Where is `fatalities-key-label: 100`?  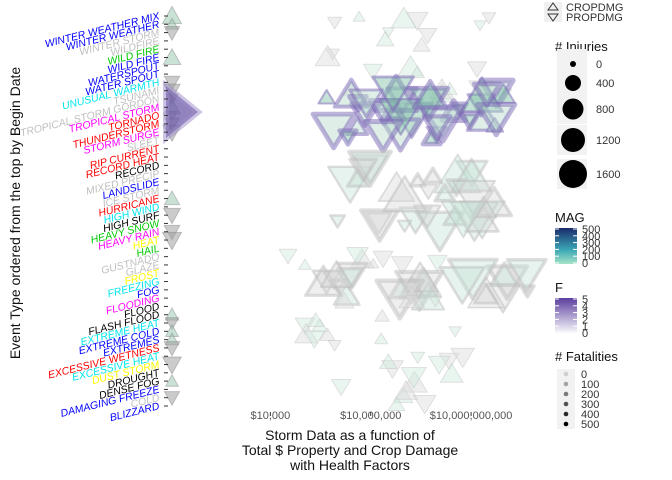
fatalities-key-label: 100 is located at coordinates (590, 385).